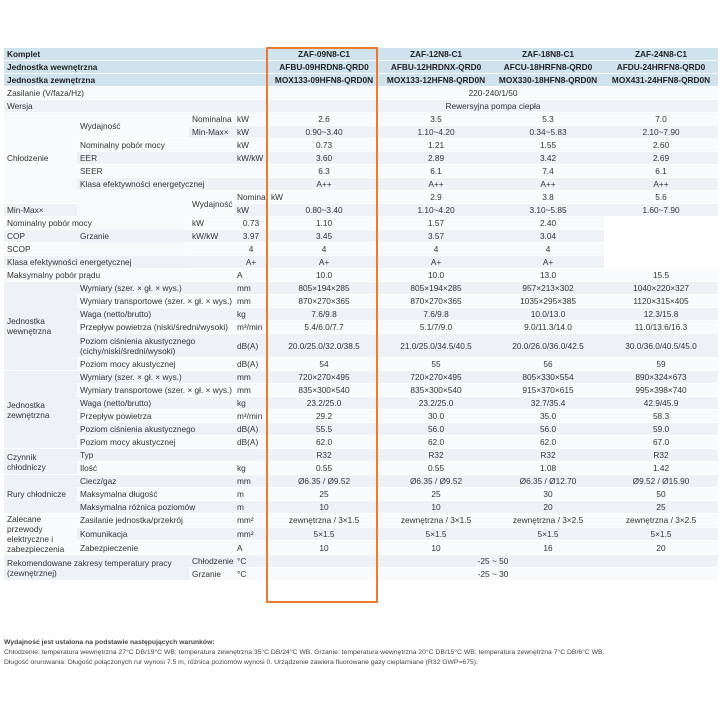 This screenshot has height=720, width=720. Describe the element at coordinates (324, 345) in the screenshot. I see `value-cell: 20.0/25.0/32.0/38.5` at that location.